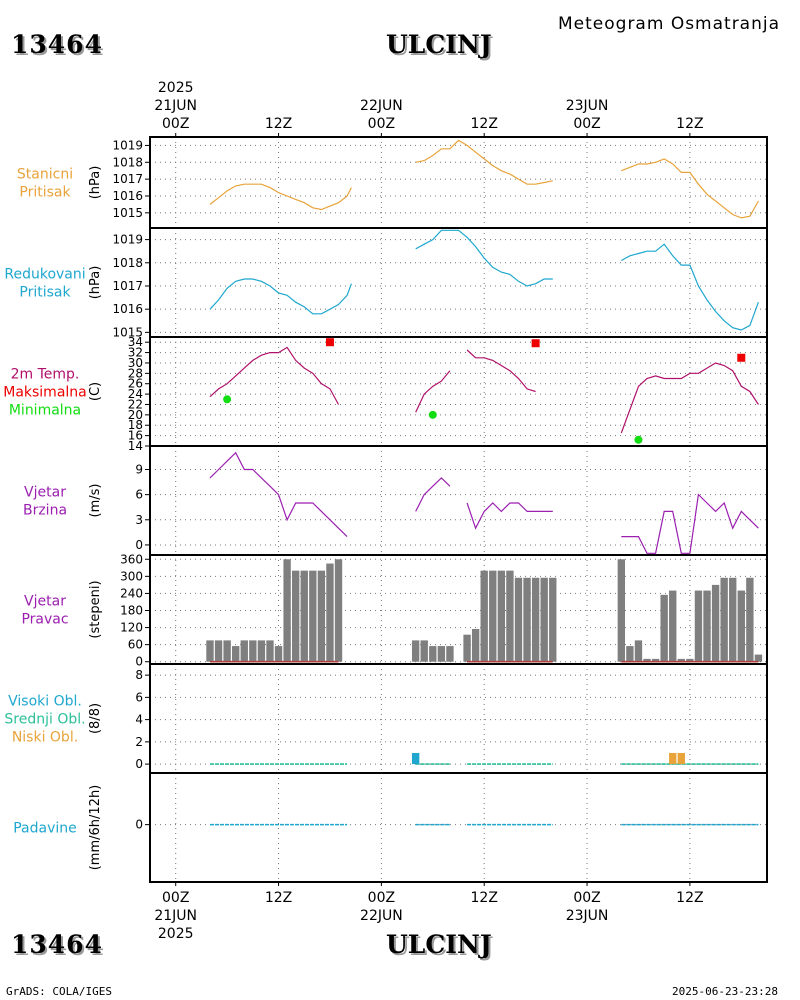 This screenshot has height=1000, width=800. What do you see at coordinates (44, 275) in the screenshot?
I see `panel-title: Redukovani` at bounding box center [44, 275].